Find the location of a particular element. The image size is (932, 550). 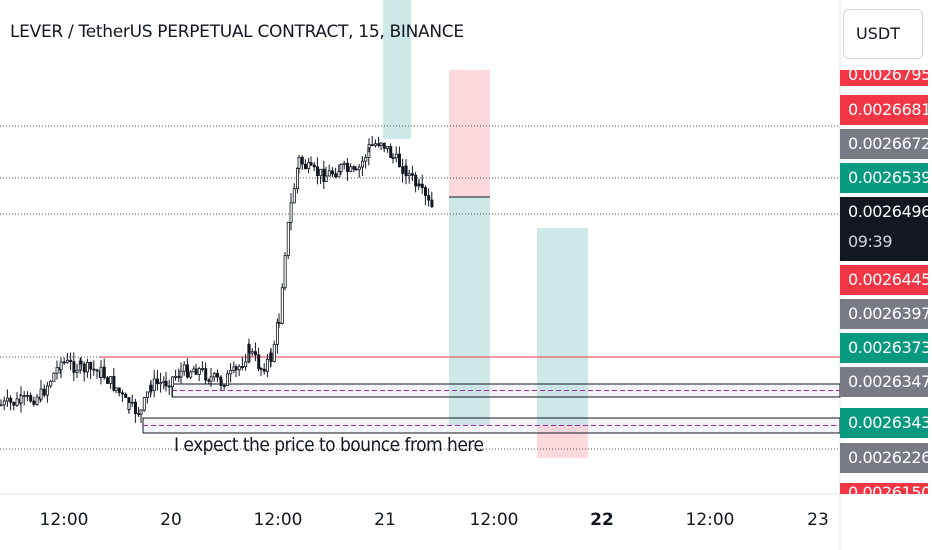

price-tag-5: 0.0026445 is located at coordinates (884, 280).